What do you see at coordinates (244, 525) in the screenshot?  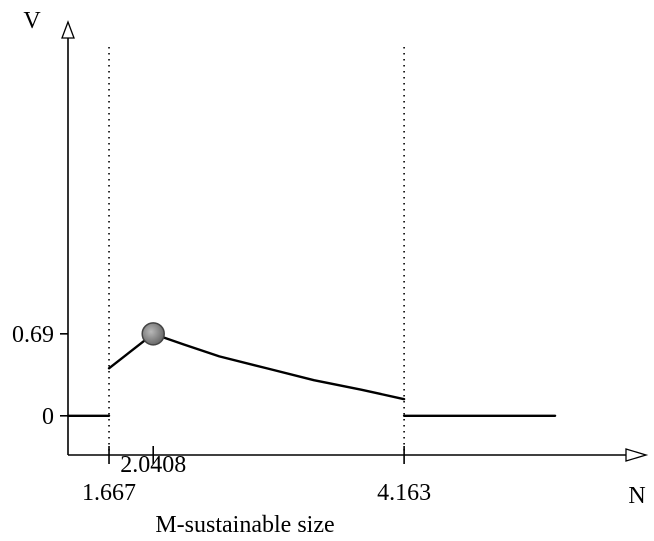 I see `x-axis-title: M-sustainable size` at bounding box center [244, 525].